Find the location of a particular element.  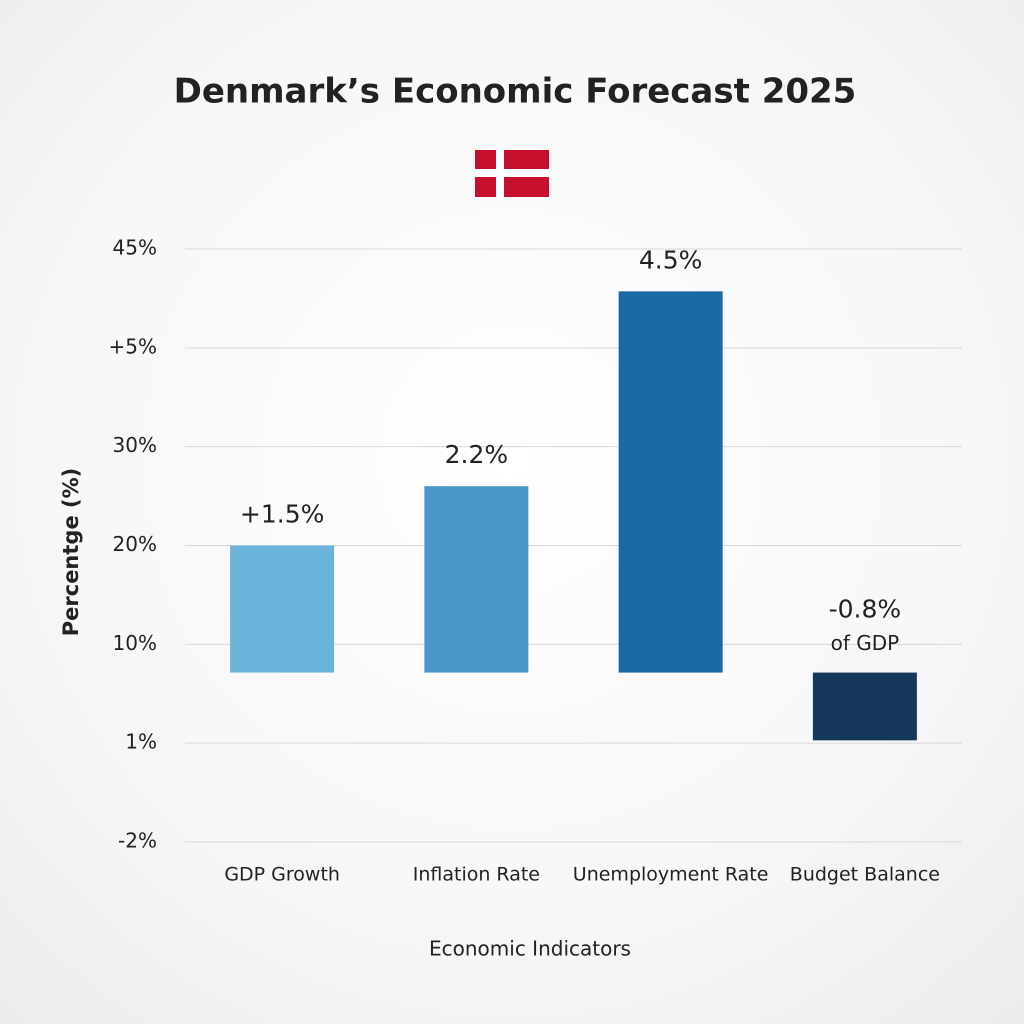

value-label: 4.5% is located at coordinates (671, 259).